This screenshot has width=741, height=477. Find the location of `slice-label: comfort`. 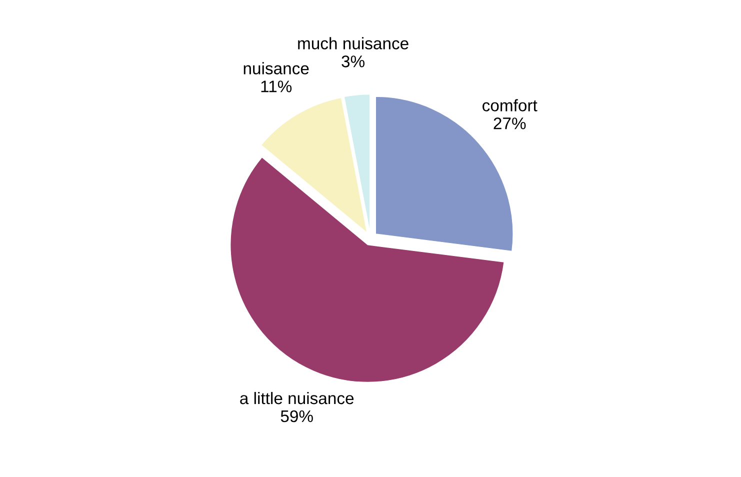

slice-label: comfort is located at coordinates (510, 105).